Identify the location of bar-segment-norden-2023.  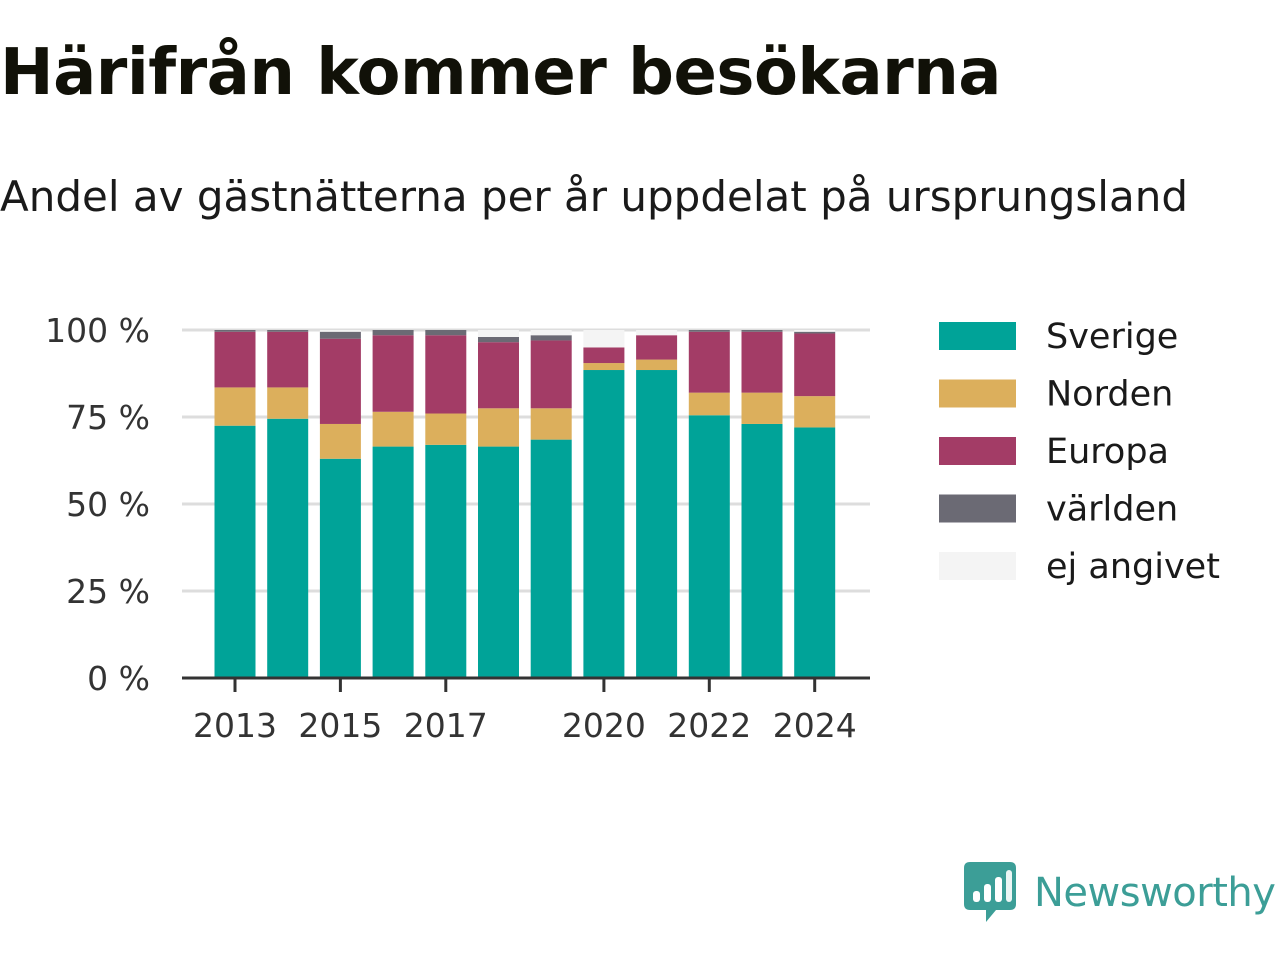
(762, 408).